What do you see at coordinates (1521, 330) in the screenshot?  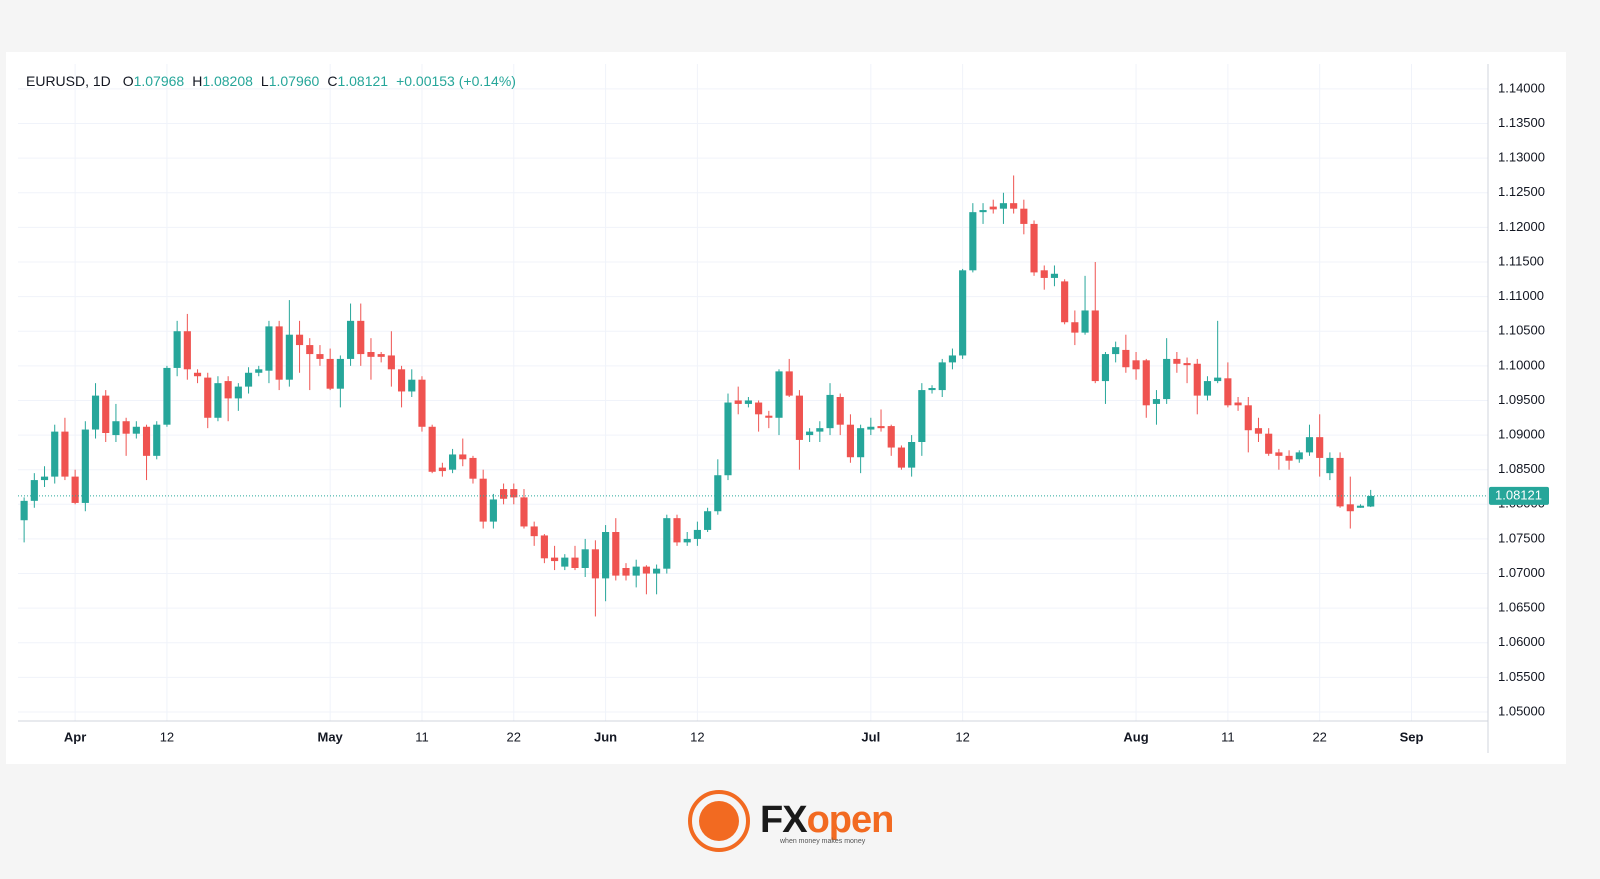 I see `y-tick-label: 1.10500` at bounding box center [1521, 330].